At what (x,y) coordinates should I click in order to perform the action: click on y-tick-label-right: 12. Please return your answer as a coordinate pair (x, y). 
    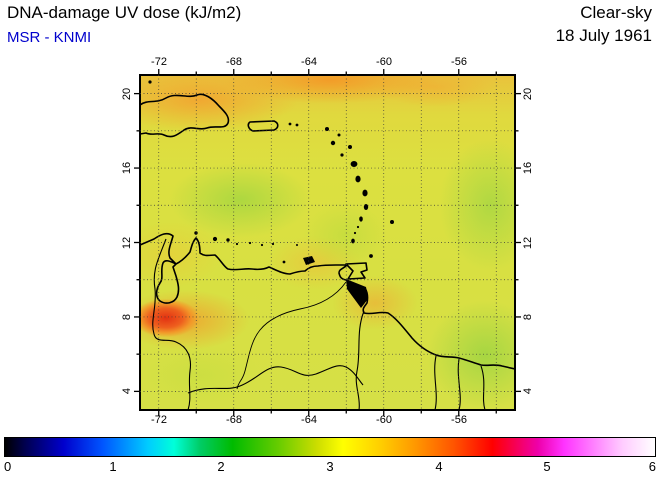
    Looking at the image, I should click on (528, 243).